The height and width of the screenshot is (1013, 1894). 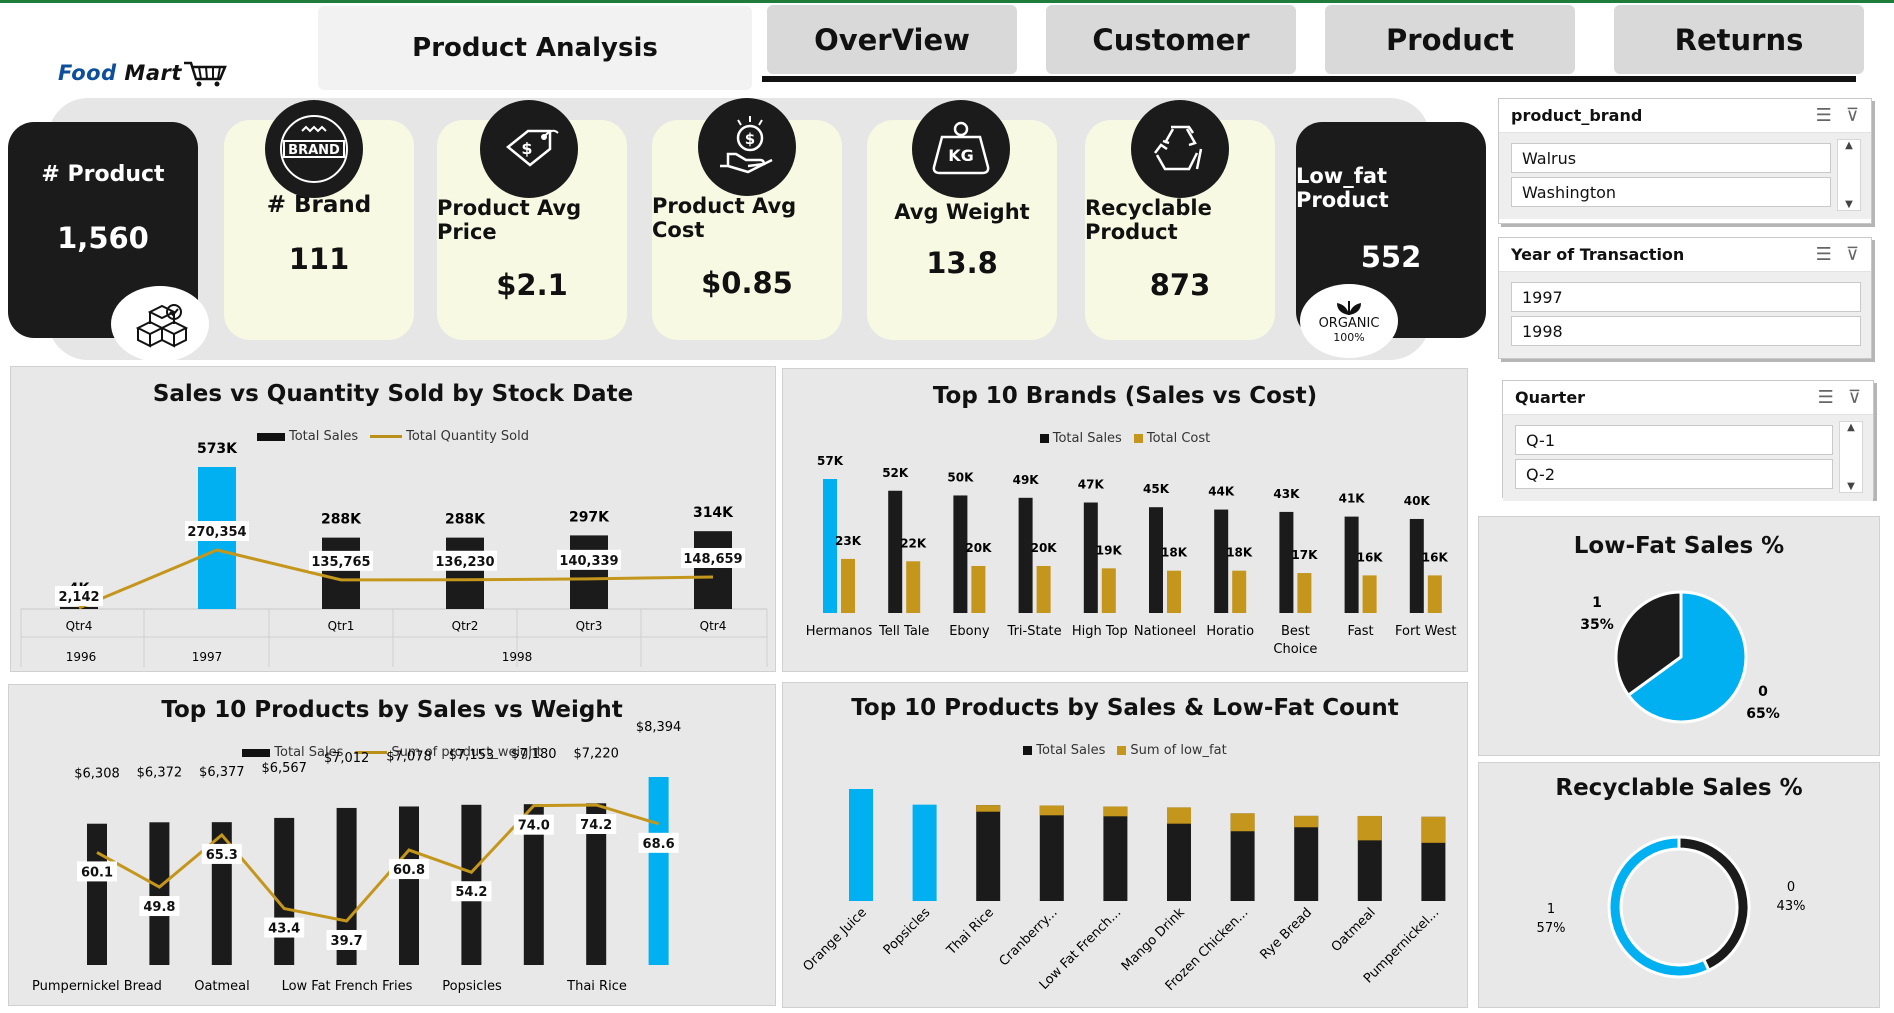 What do you see at coordinates (1286, 494) in the screenshot?
I see `bar-label: 43K` at bounding box center [1286, 494].